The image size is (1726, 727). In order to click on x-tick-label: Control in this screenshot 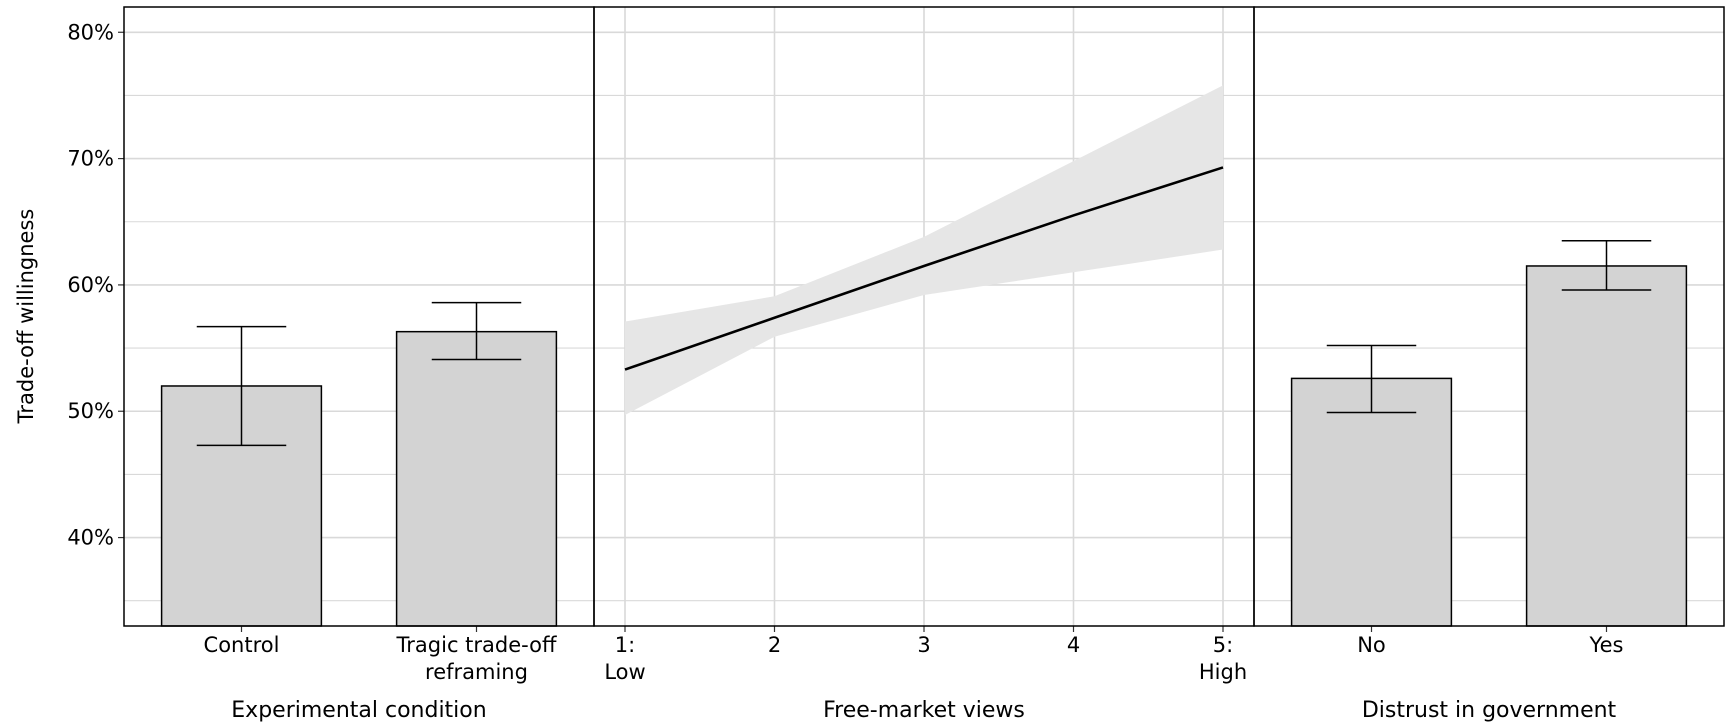, I will do `click(242, 645)`.